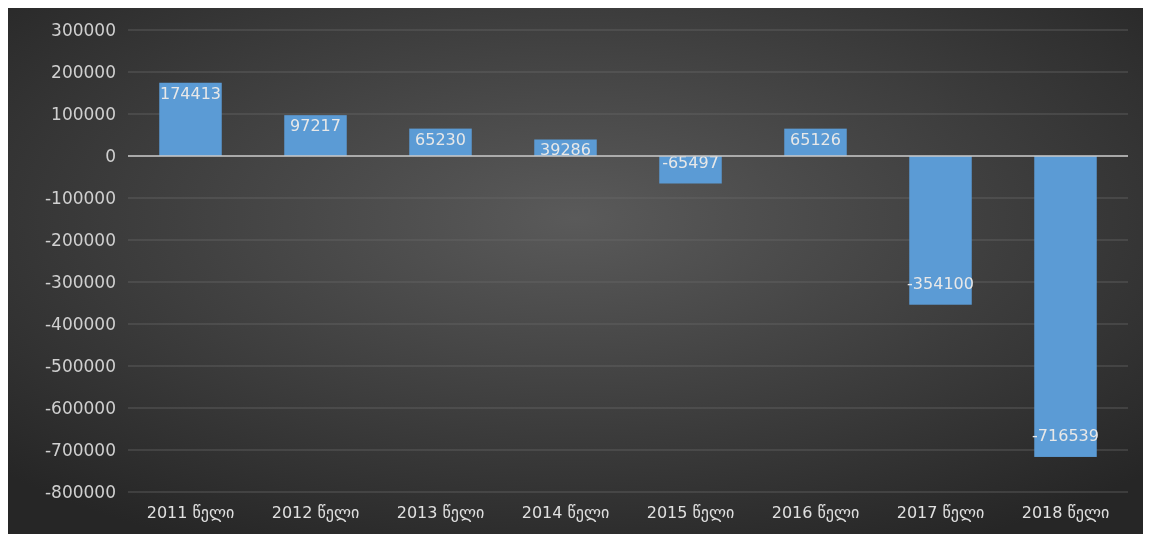  What do you see at coordinates (110, 155) in the screenshot?
I see `y-tick-label: 0` at bounding box center [110, 155].